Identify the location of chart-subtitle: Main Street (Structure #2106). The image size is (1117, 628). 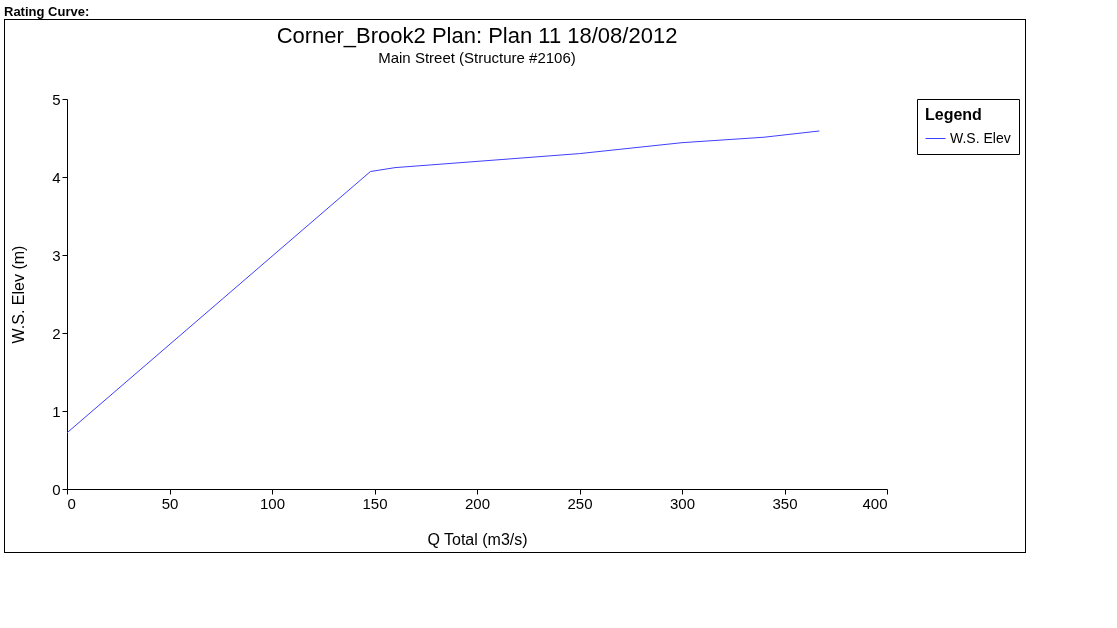
(477, 57).